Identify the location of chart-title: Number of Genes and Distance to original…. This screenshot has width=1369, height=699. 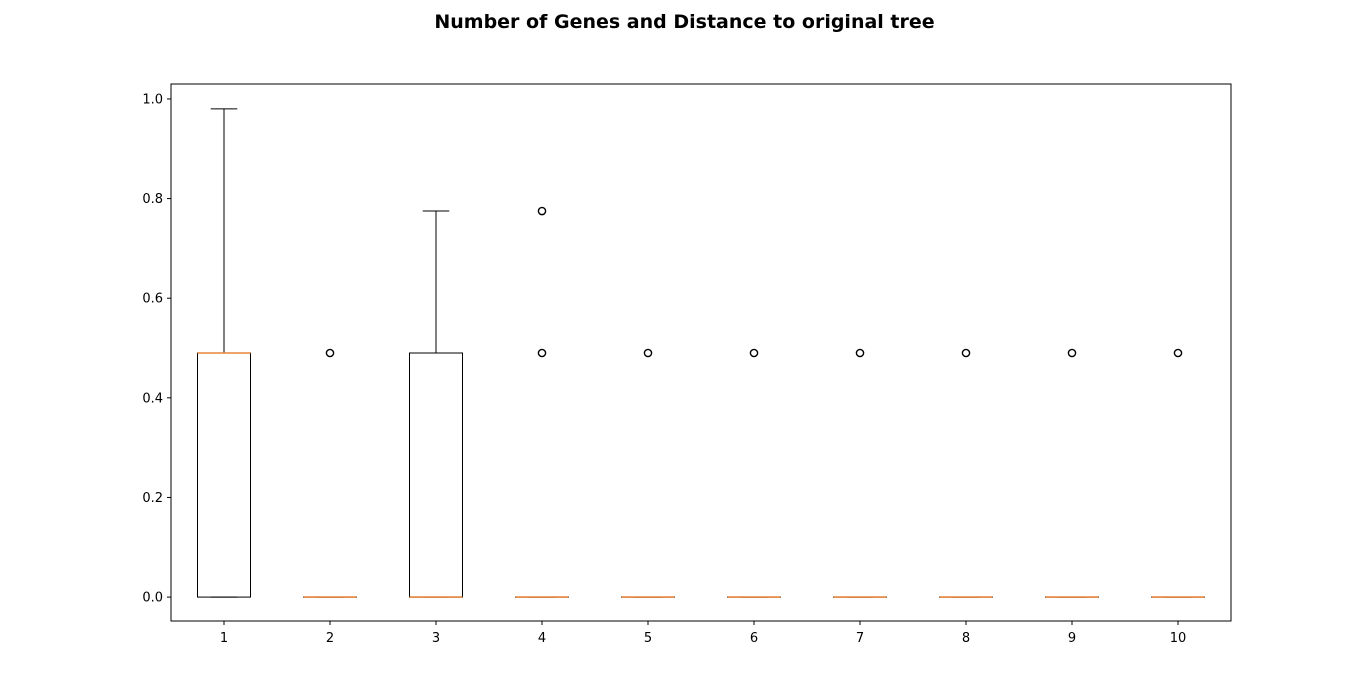
(684, 22).